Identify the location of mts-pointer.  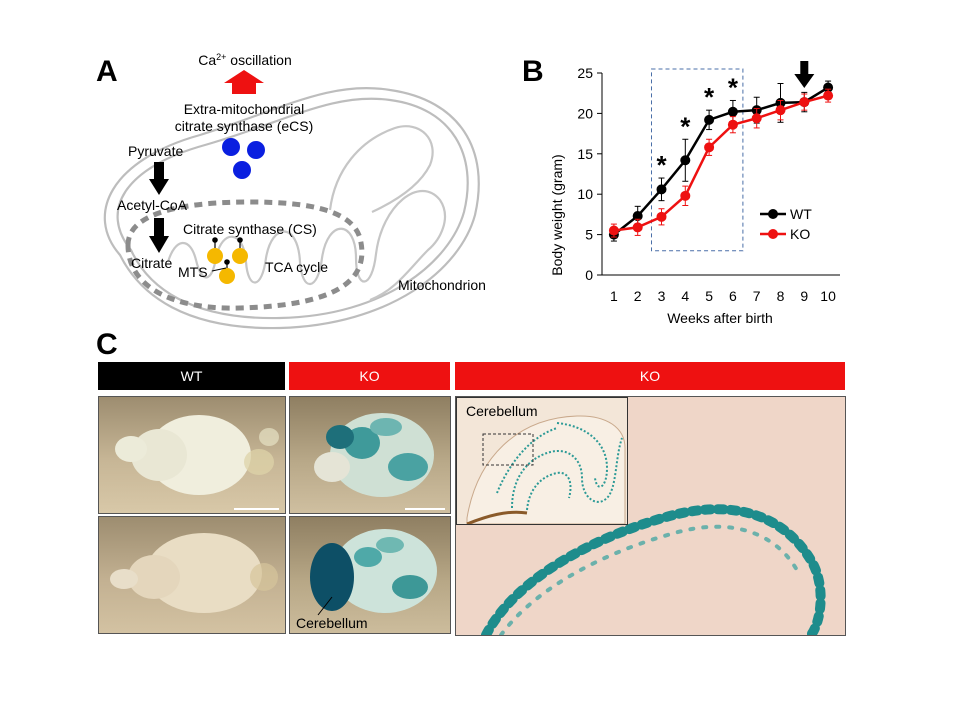
(219, 269).